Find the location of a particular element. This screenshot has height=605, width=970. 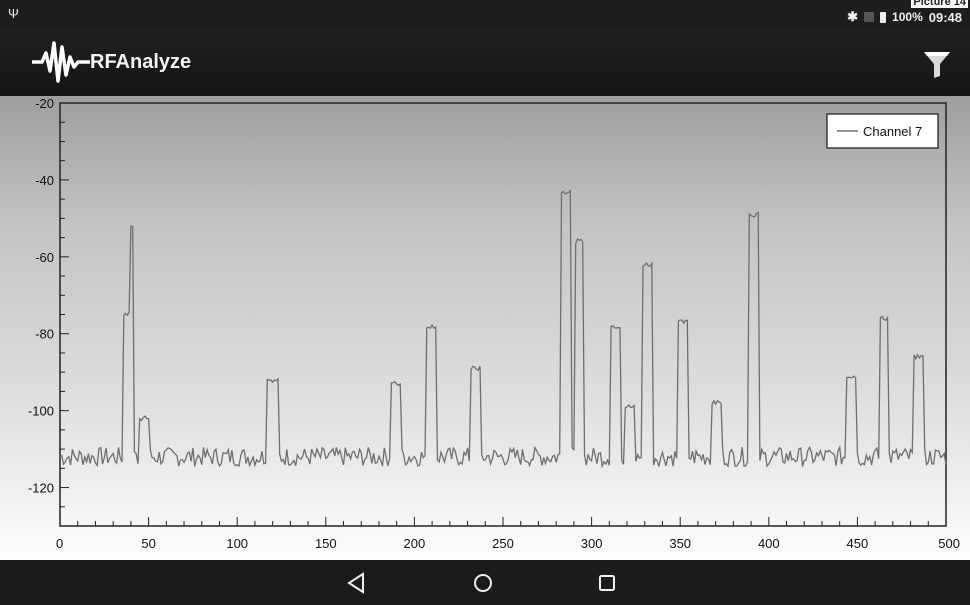

status-time: 09:48 is located at coordinates (945, 17).